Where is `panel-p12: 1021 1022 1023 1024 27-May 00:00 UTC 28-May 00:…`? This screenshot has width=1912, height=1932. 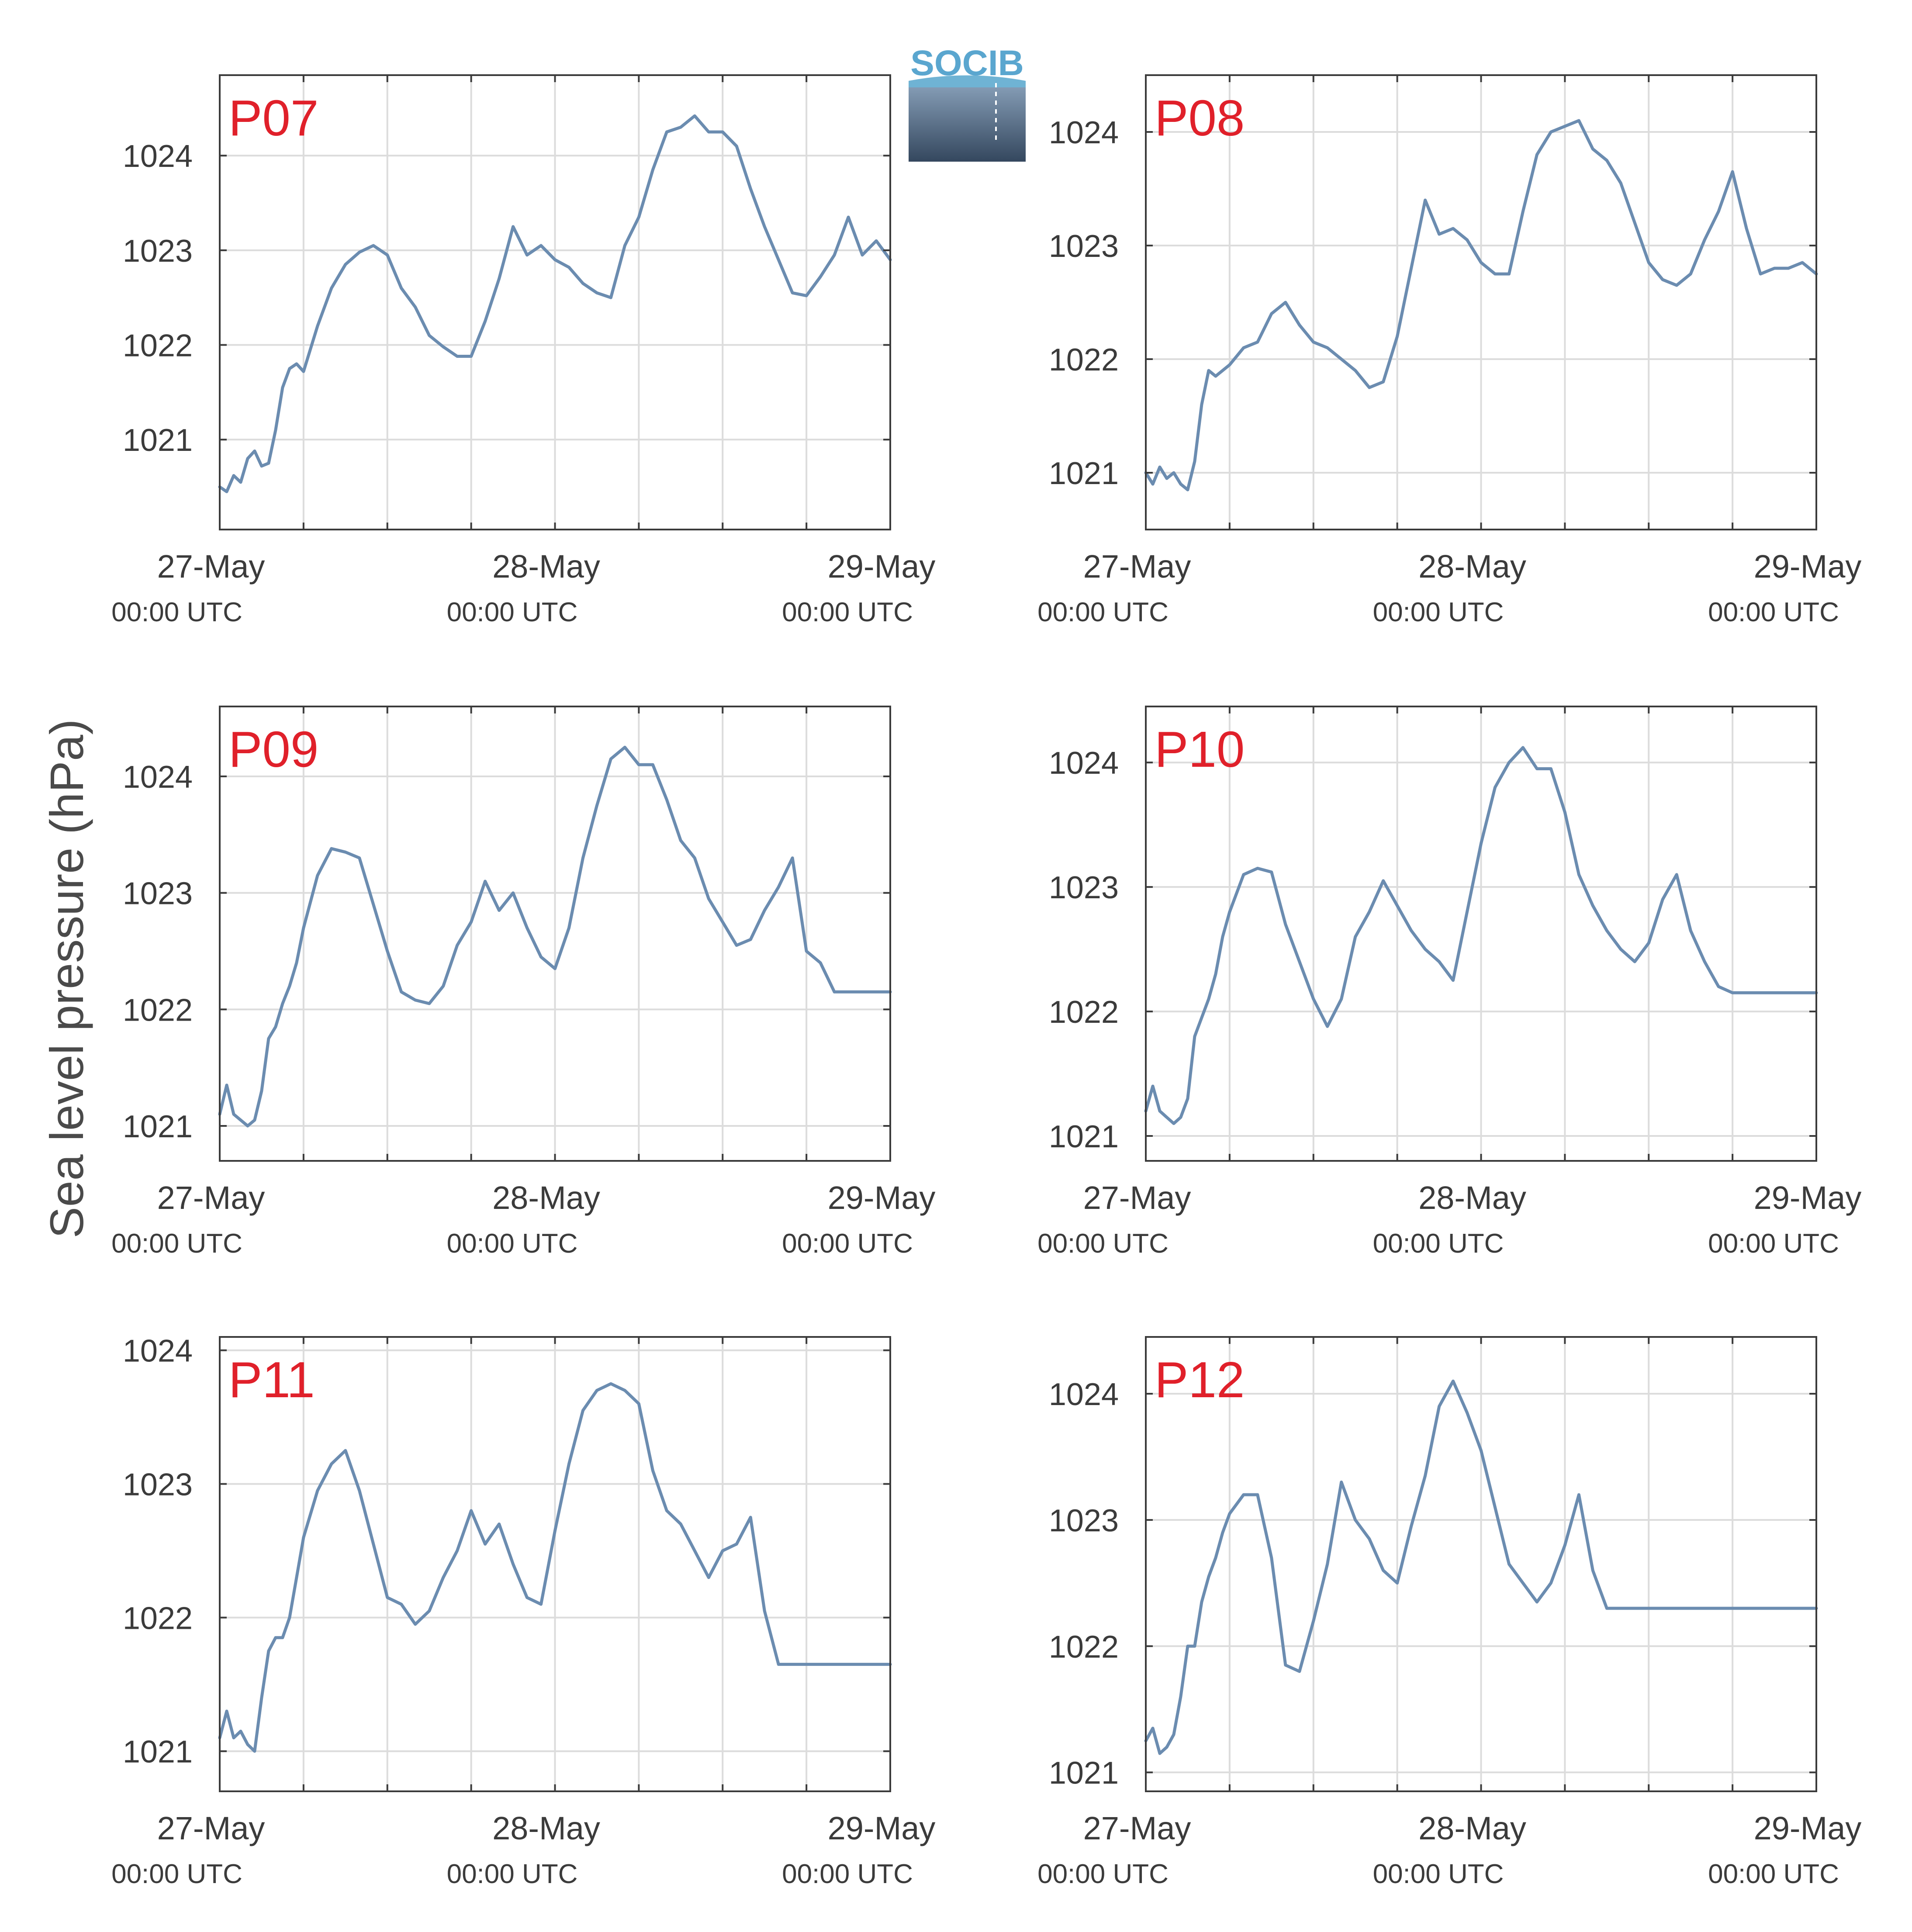
panel-p12: 1021 1022 1023 1024 27-May 00:00 UTC 28-May 00:… is located at coordinates (1450, 1612).